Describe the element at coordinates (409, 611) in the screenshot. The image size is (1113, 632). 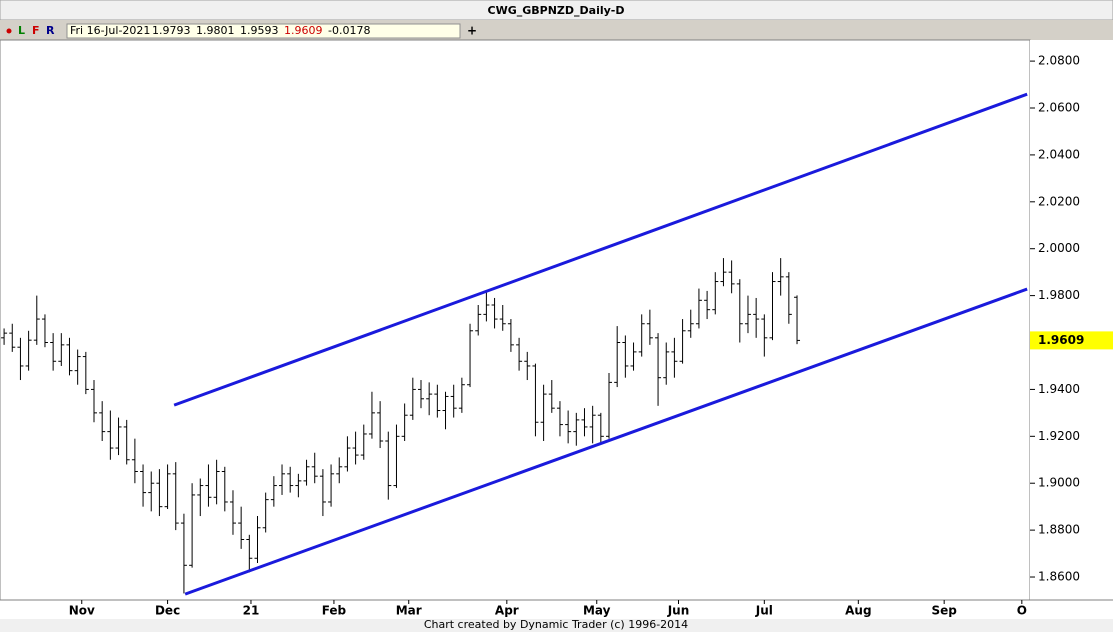
I see `x-tick-label: Mar` at that location.